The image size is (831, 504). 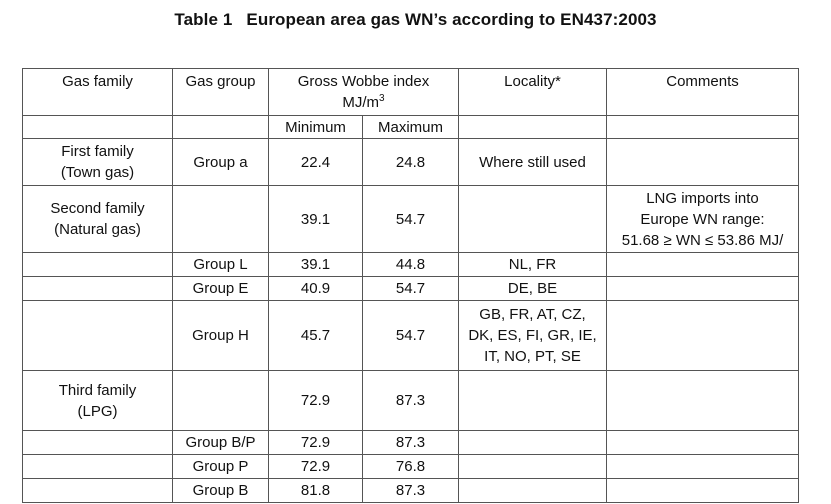 I want to click on locality-cell-line: Where still used, so click(x=532, y=162).